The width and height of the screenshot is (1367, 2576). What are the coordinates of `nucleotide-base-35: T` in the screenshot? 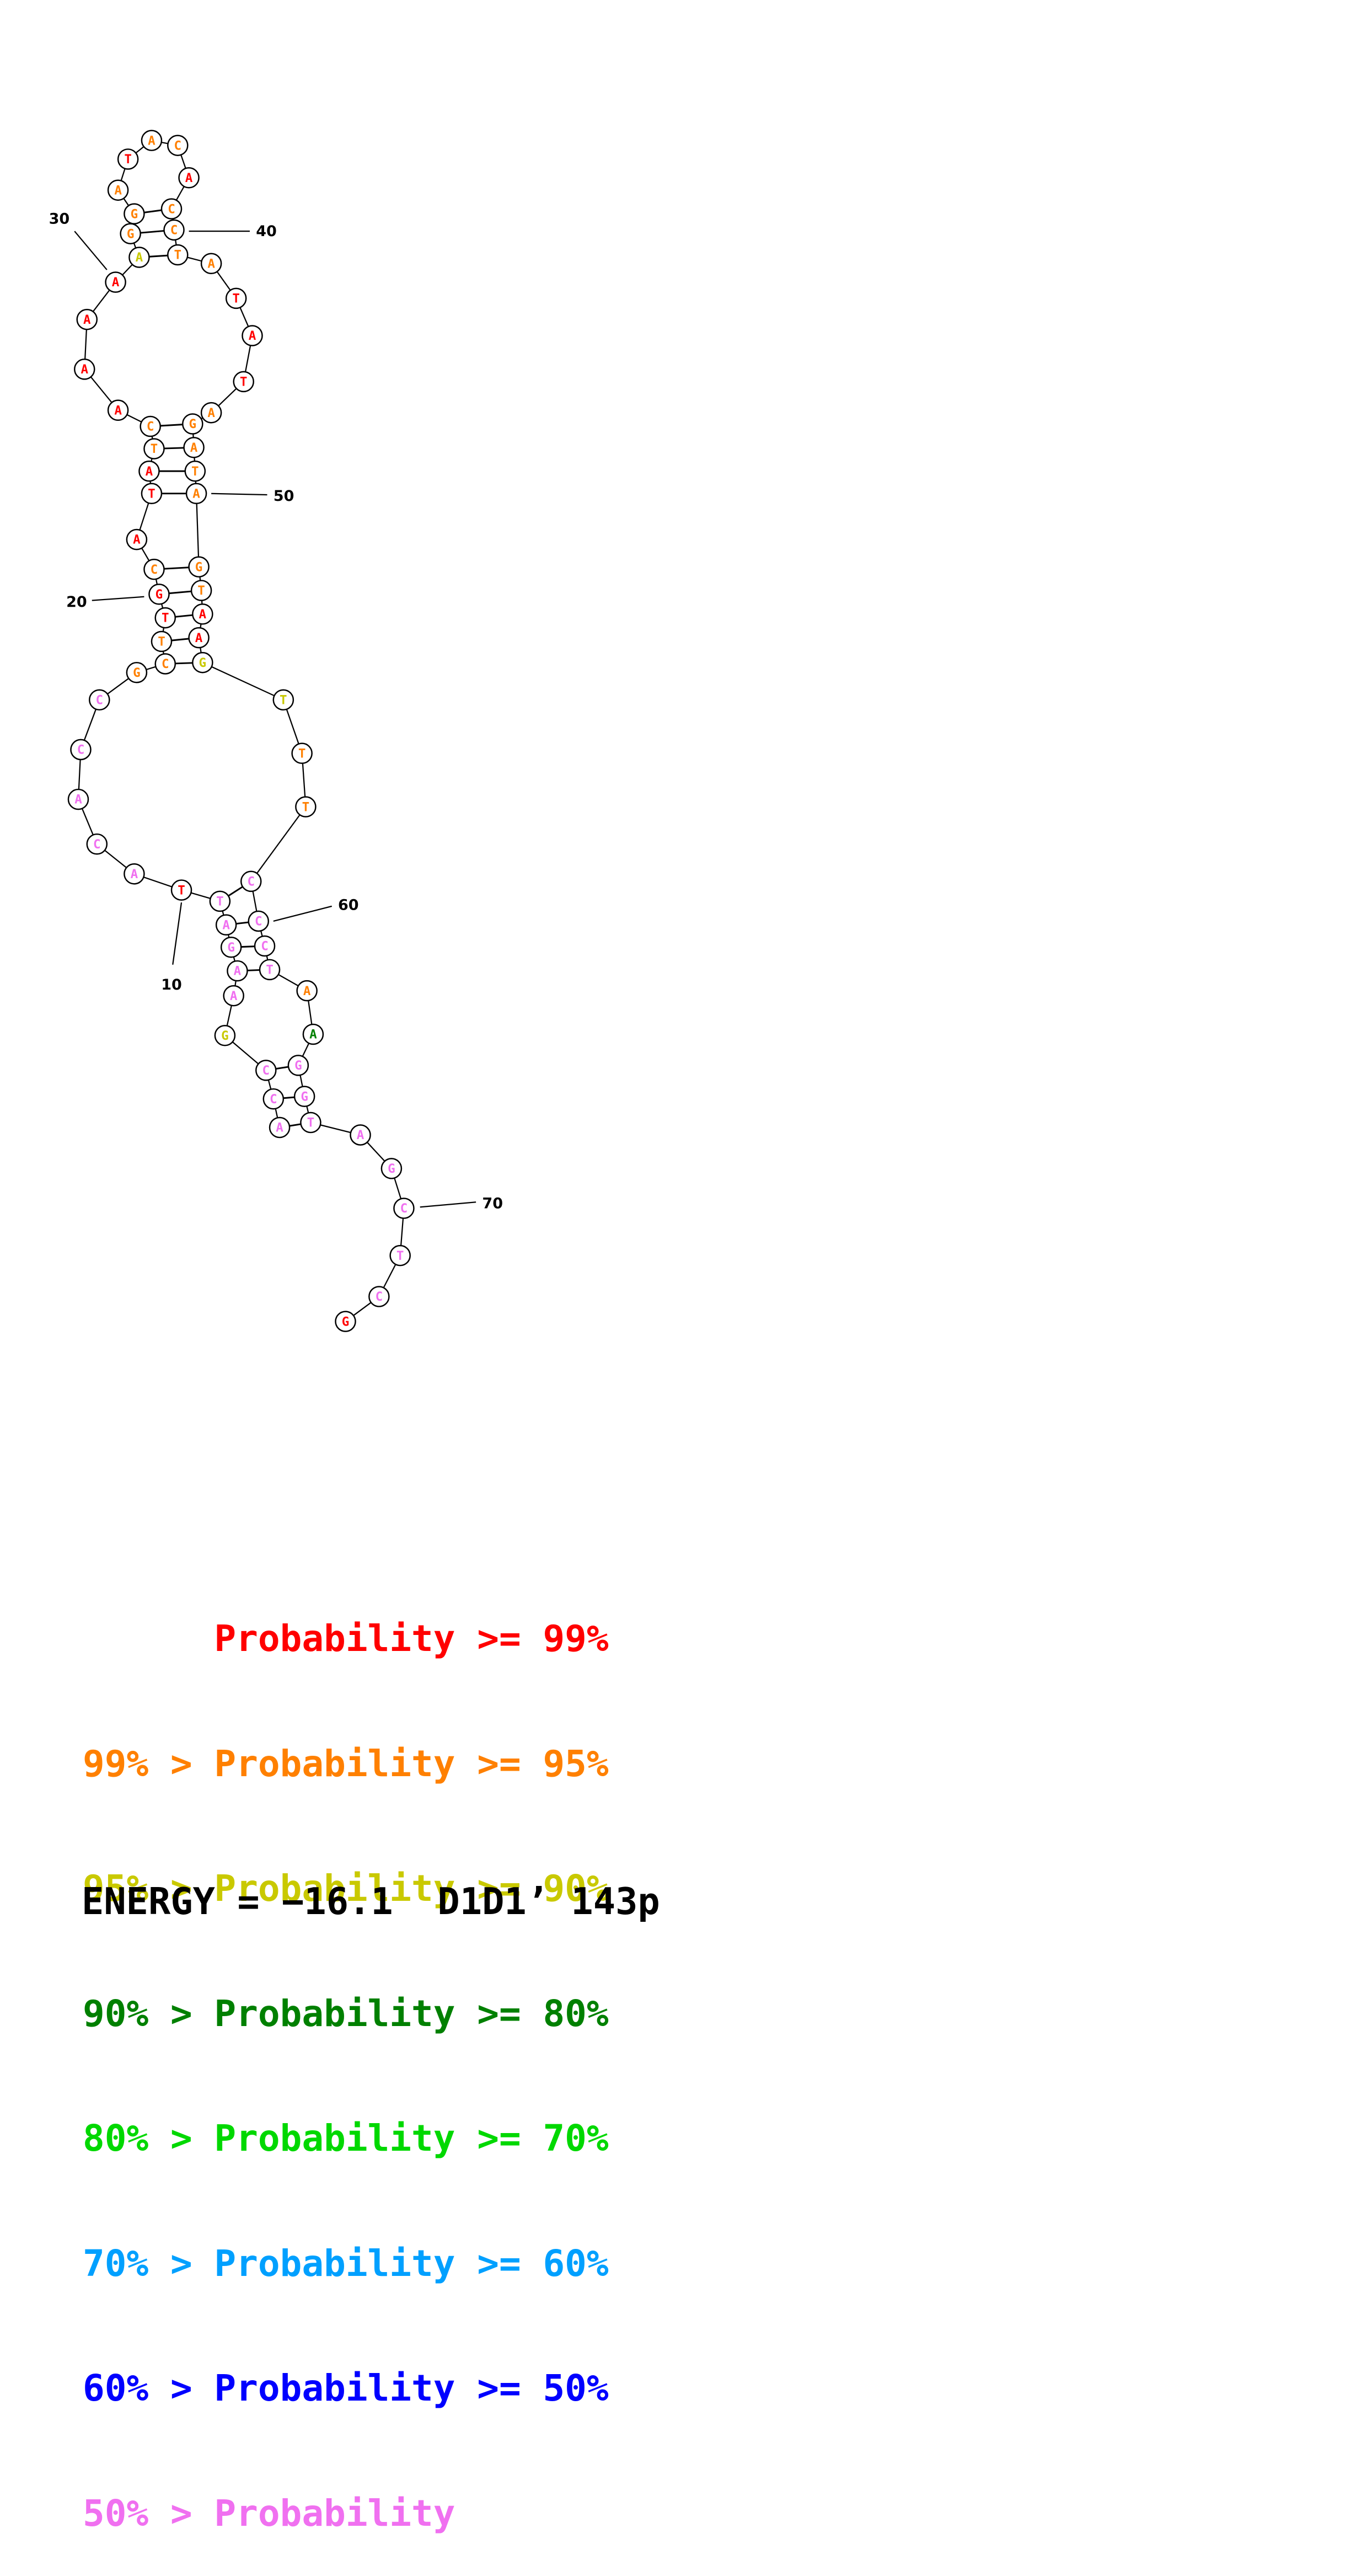 It's located at (128, 159).